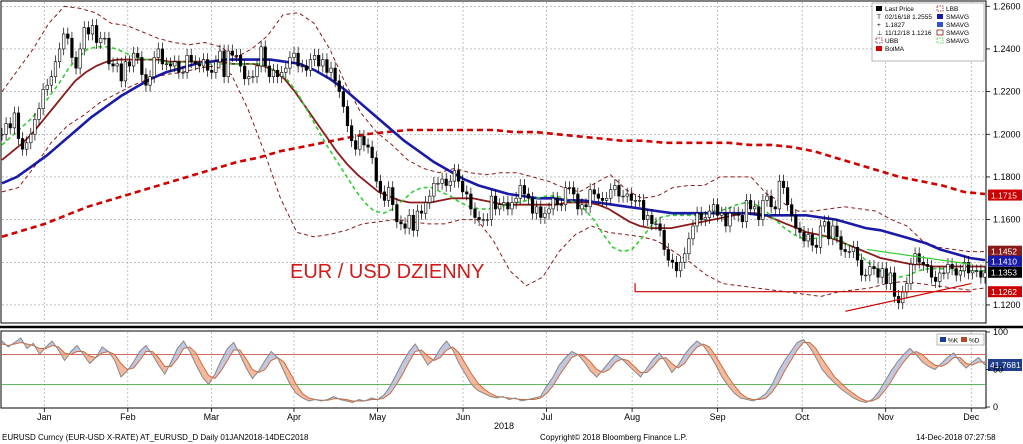 The width and height of the screenshot is (1023, 444). I want to click on price-tag-bg, so click(1005, 292).